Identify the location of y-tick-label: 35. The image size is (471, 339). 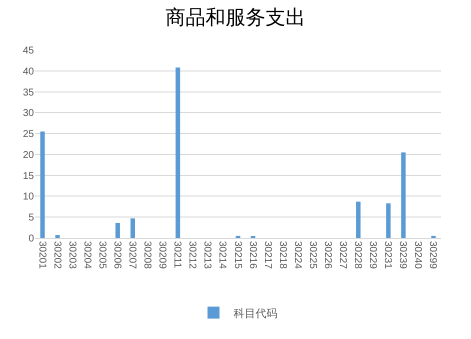
(28, 92).